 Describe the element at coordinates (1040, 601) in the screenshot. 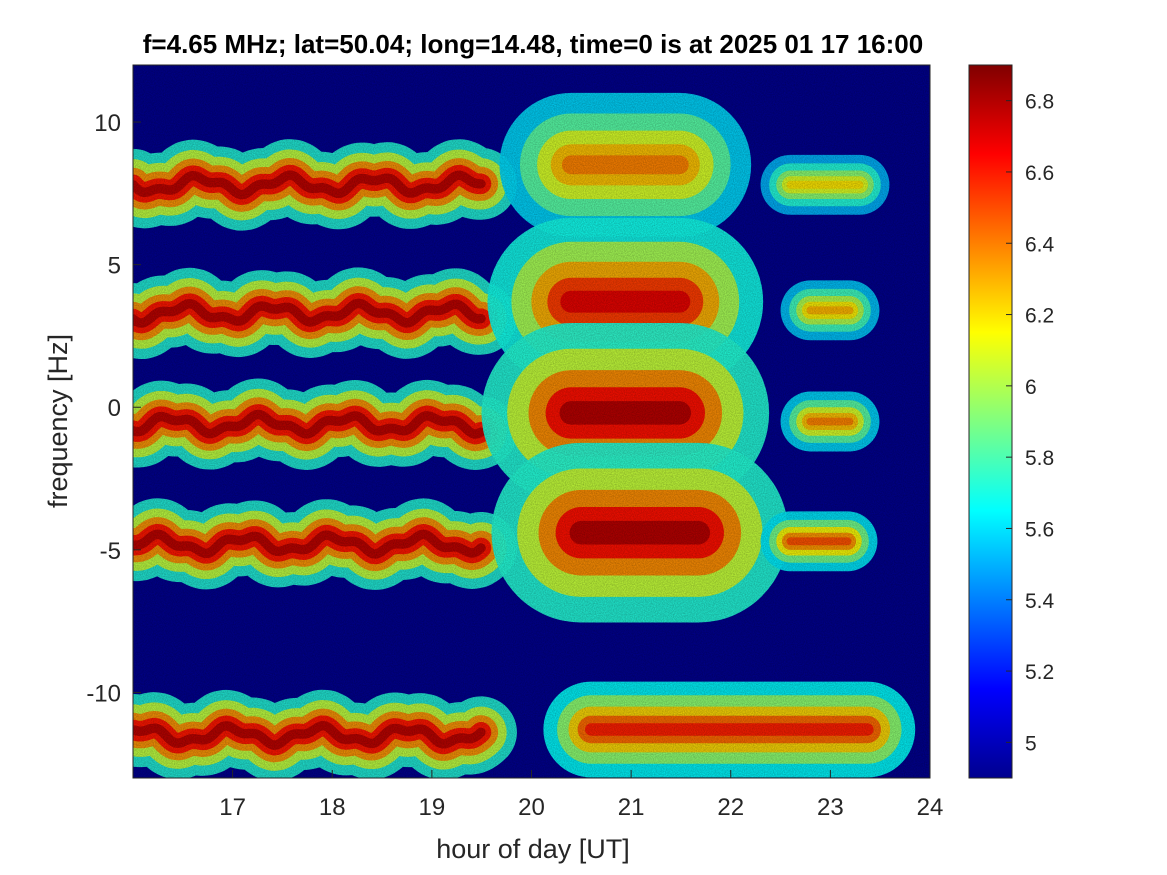

I see `colorbar-tick-label: 5.4` at that location.